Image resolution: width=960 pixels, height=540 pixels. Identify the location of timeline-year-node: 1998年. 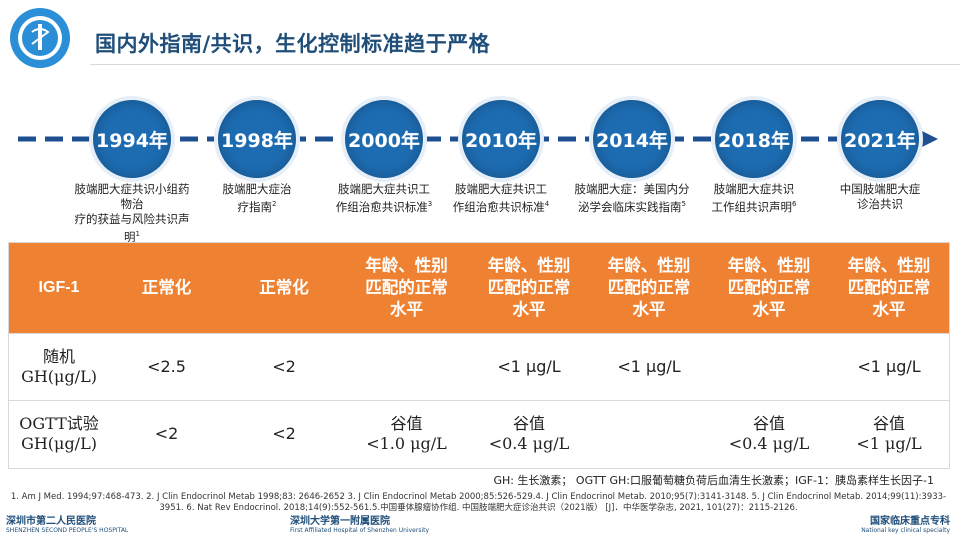
(257, 139).